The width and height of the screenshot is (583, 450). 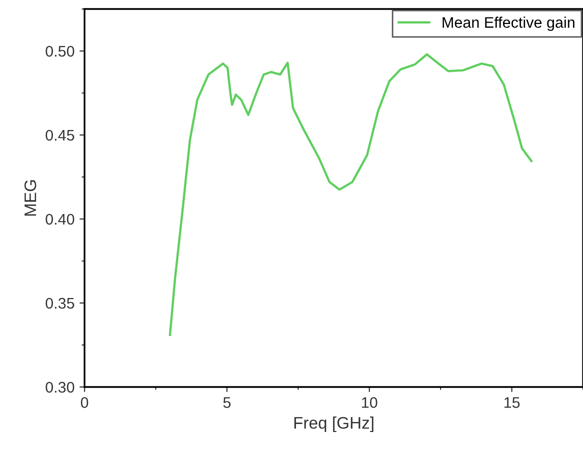 What do you see at coordinates (512, 402) in the screenshot?
I see `x-tick-label: 15` at bounding box center [512, 402].